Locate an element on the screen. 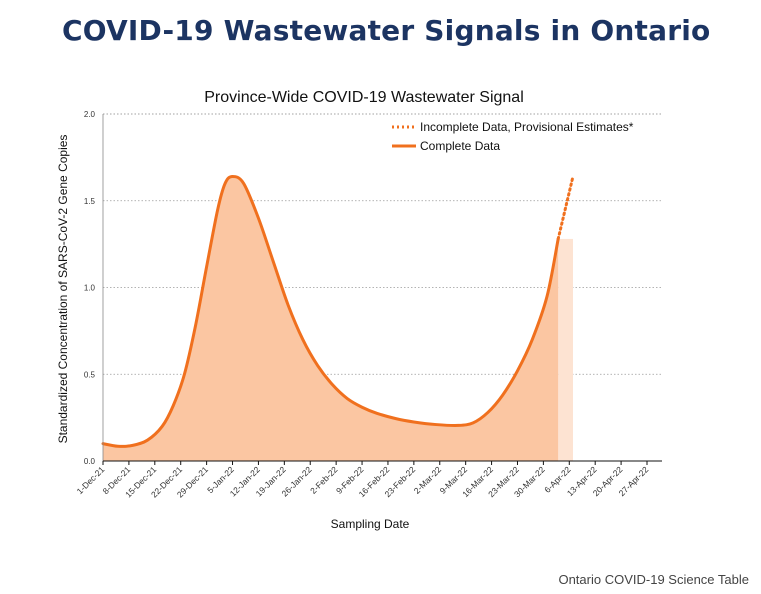 This screenshot has width=761, height=594. series-line-provisional is located at coordinates (565, 207).